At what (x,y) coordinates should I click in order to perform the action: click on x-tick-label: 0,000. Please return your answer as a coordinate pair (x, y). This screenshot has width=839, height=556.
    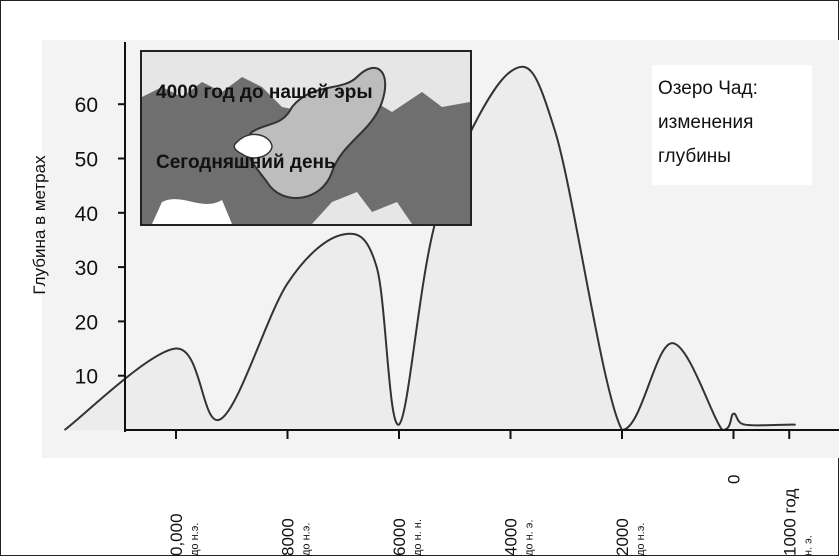
    Looking at the image, I should click on (176, 534).